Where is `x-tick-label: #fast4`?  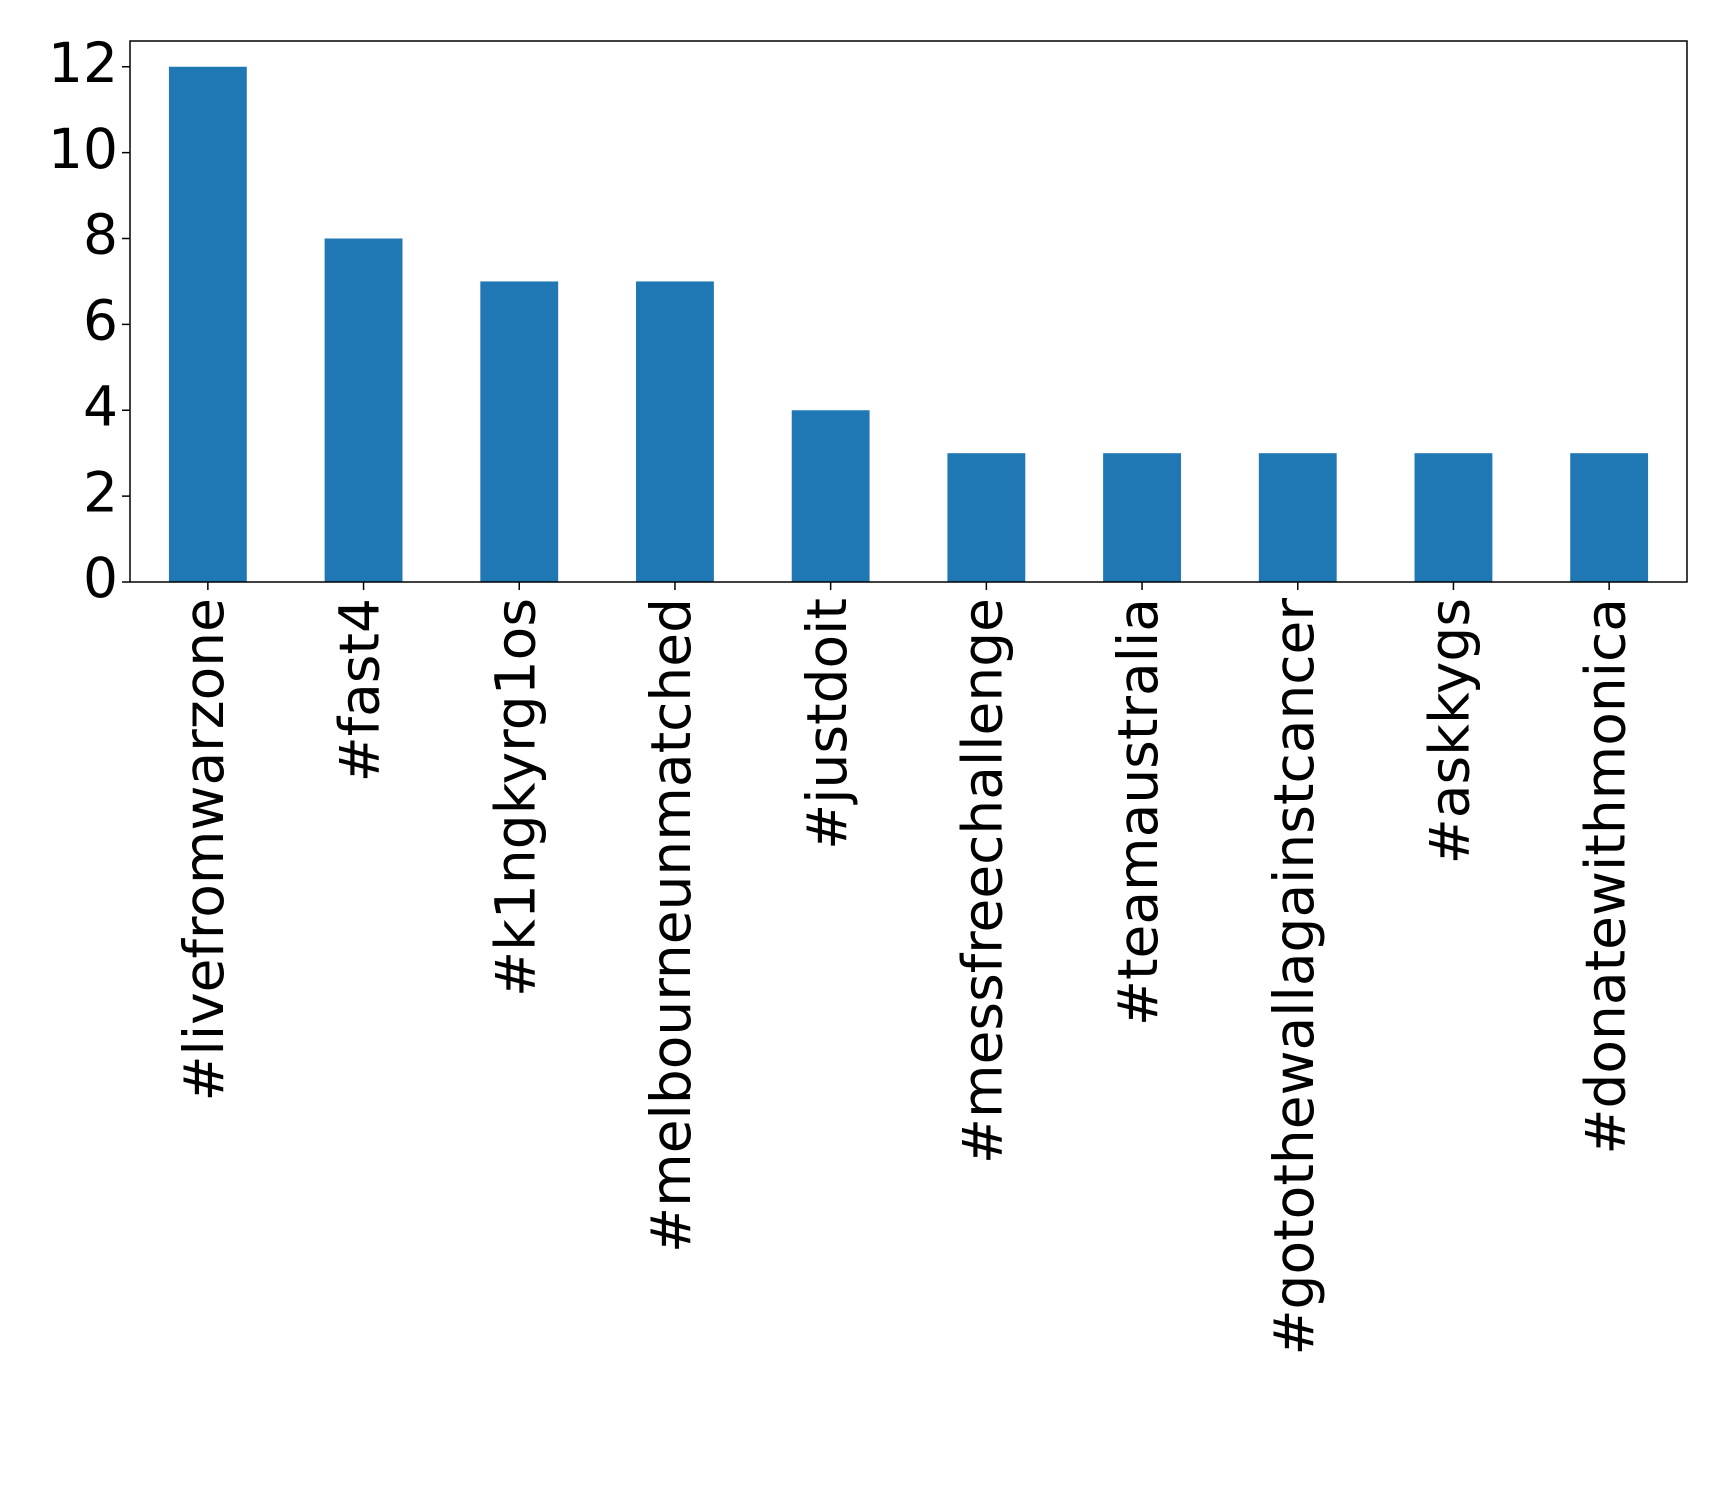
x-tick-label: #fast4 is located at coordinates (360, 690).